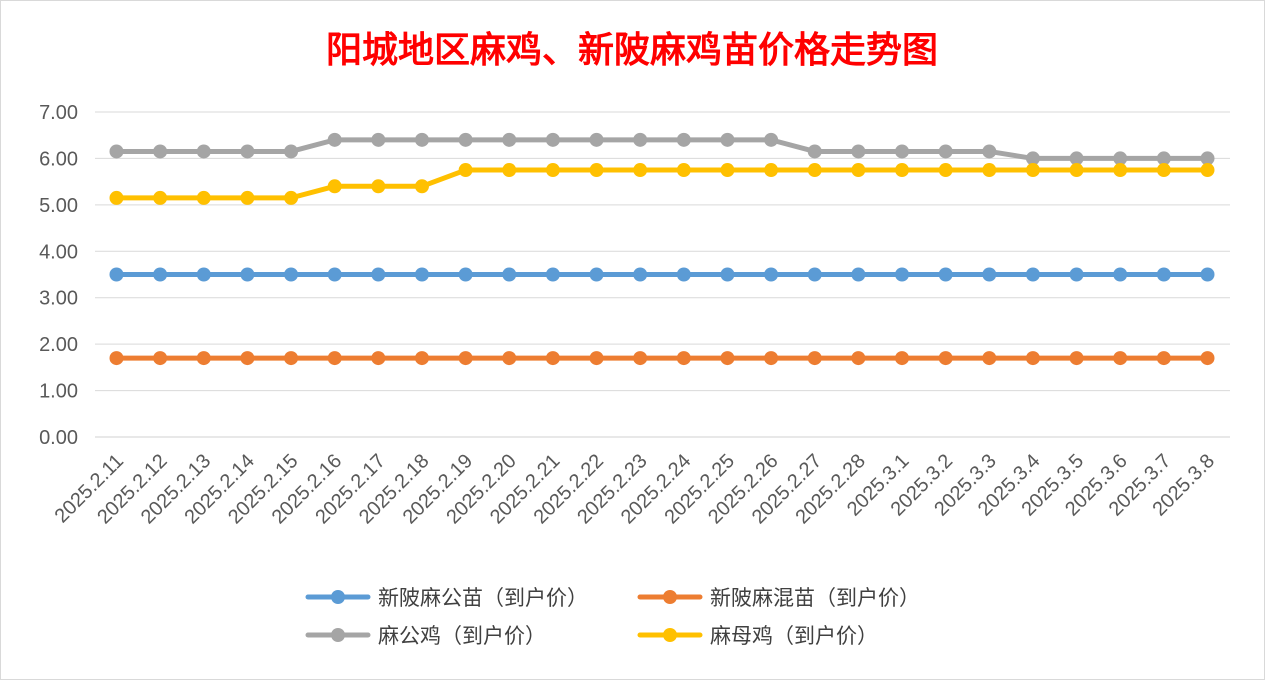  I want to click on legend-item-0: 新陂麻公苗（到户价）, so click(446, 598).